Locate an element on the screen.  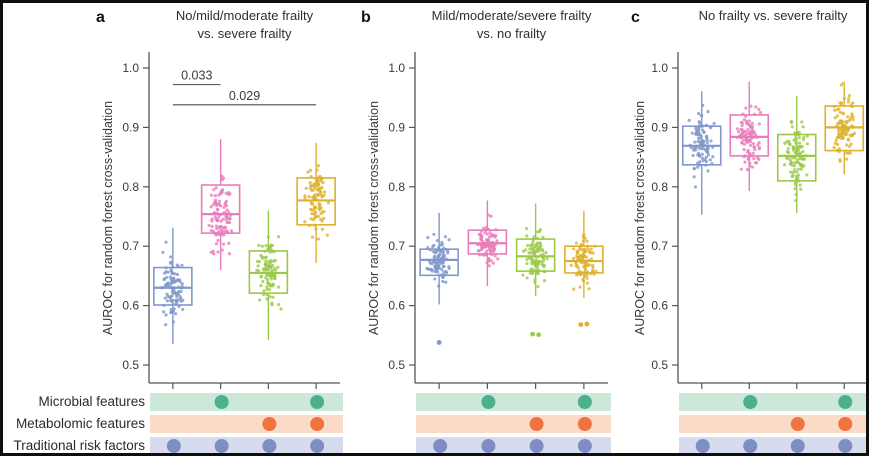
y-tick-label: 0.8 is located at coordinates (659, 187).